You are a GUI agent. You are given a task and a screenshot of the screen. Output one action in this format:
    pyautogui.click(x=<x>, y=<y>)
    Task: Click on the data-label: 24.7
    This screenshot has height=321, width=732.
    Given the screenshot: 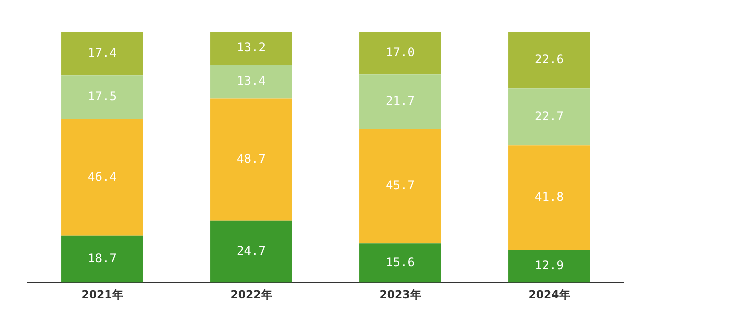 What is the action you would take?
    pyautogui.click(x=251, y=251)
    